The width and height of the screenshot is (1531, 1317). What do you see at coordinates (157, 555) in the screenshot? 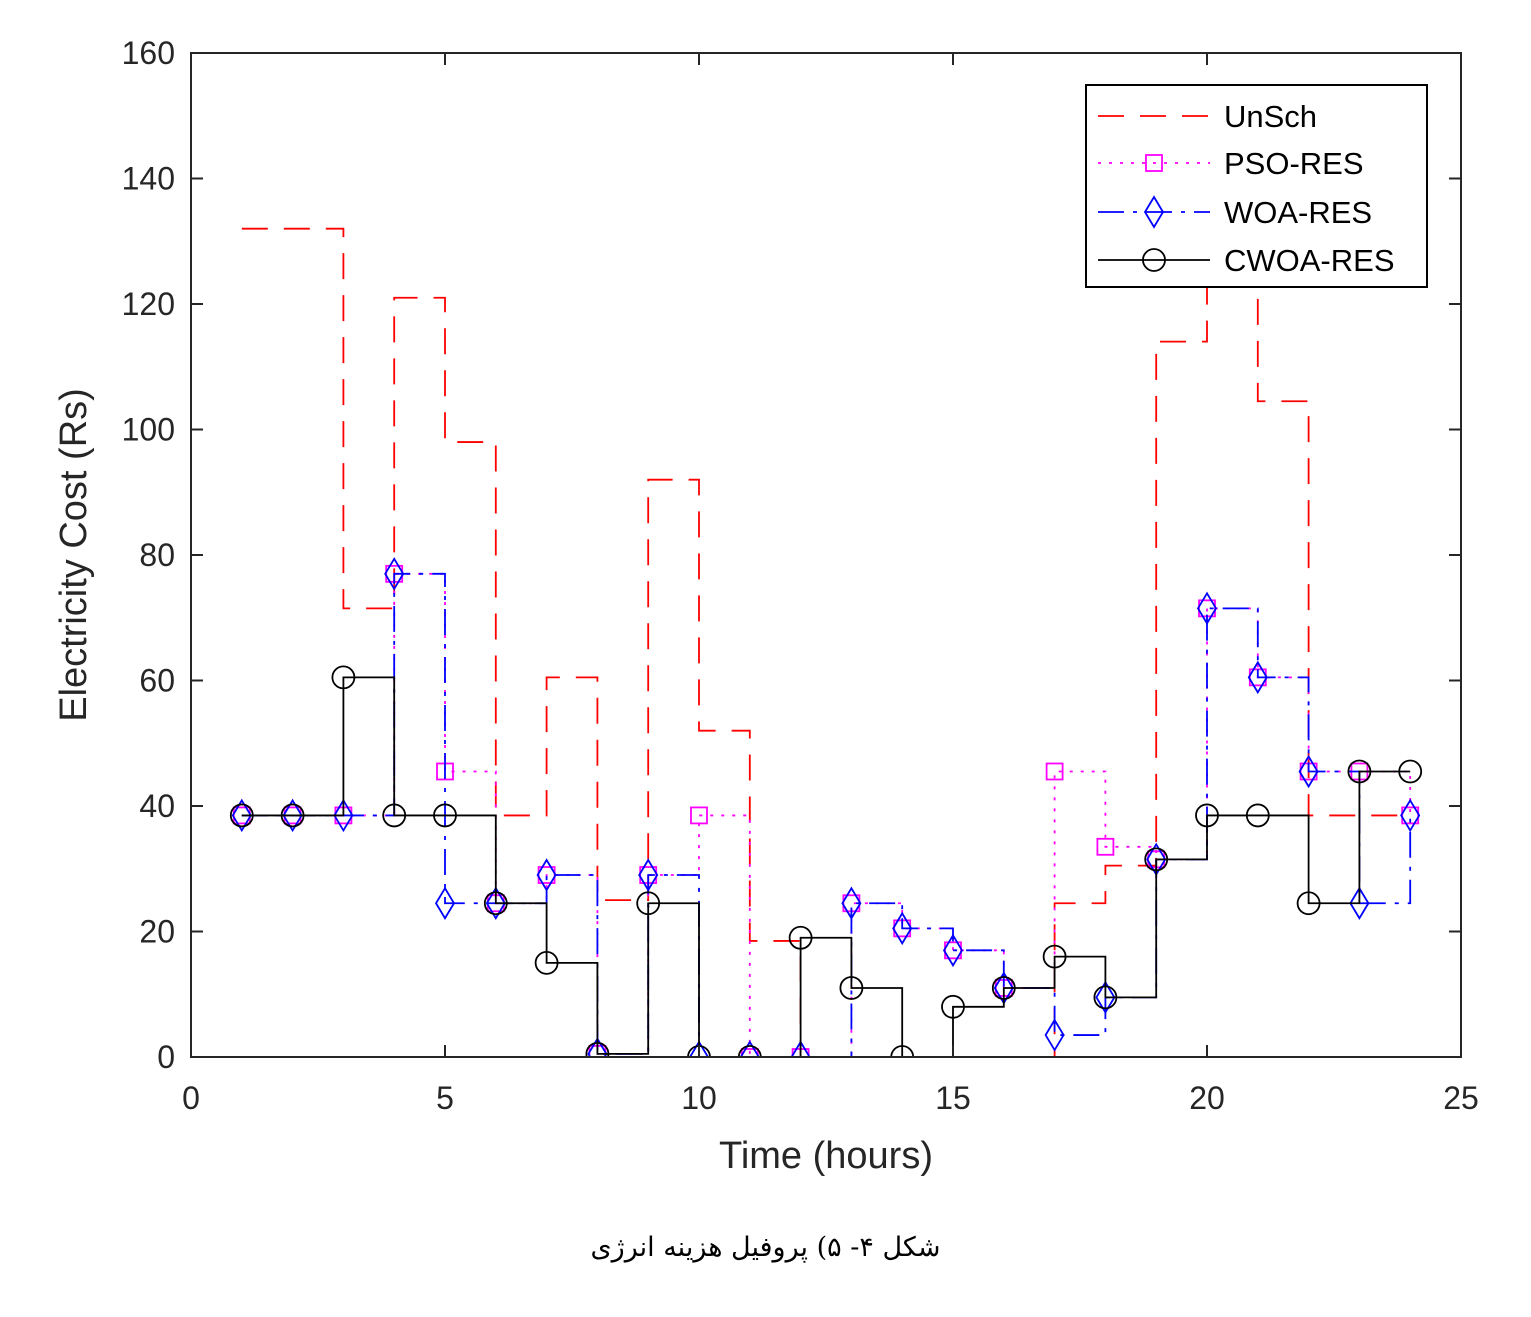
I see `y-tick-label: 80` at bounding box center [157, 555].